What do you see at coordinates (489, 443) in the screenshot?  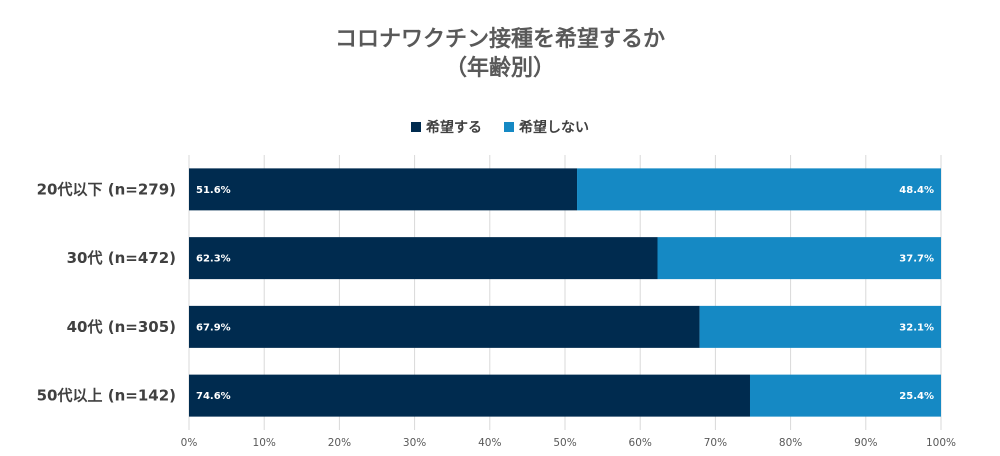 I see `x-tick-label: 40%` at bounding box center [489, 443].